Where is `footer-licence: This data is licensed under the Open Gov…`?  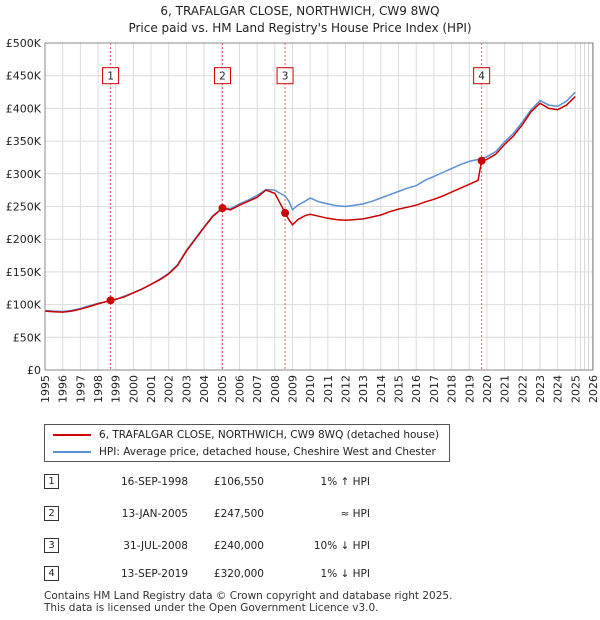 footer-licence: This data is licensed under the Open Gov… is located at coordinates (211, 608).